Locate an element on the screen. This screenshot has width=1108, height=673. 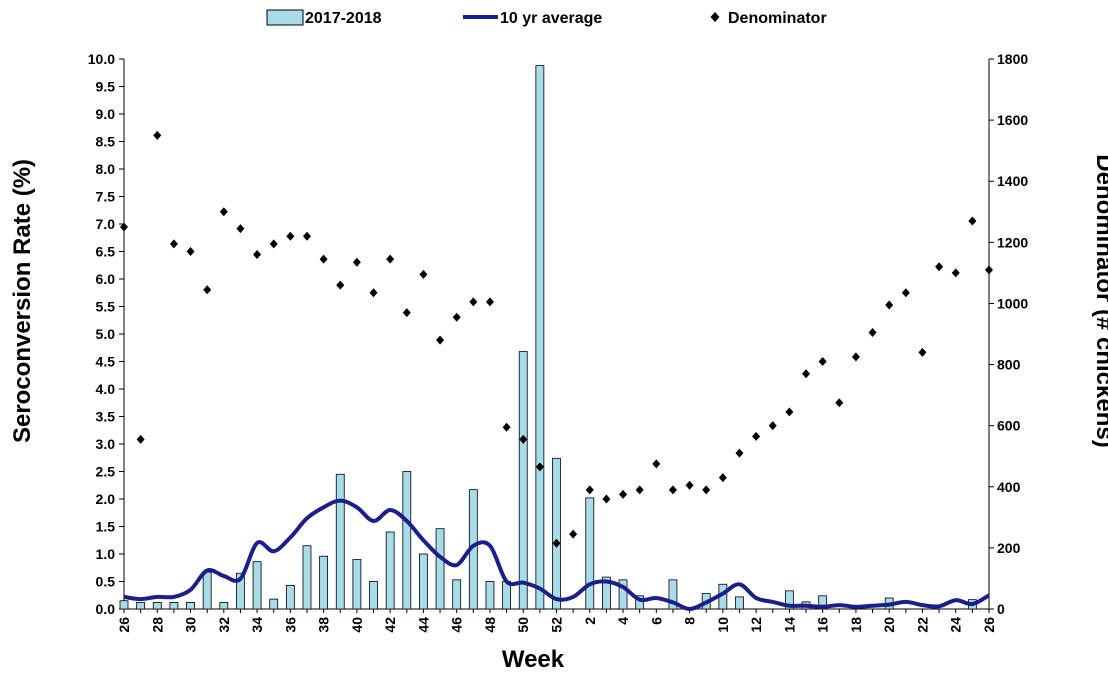
x-tick-label: 44 is located at coordinates (423, 625).